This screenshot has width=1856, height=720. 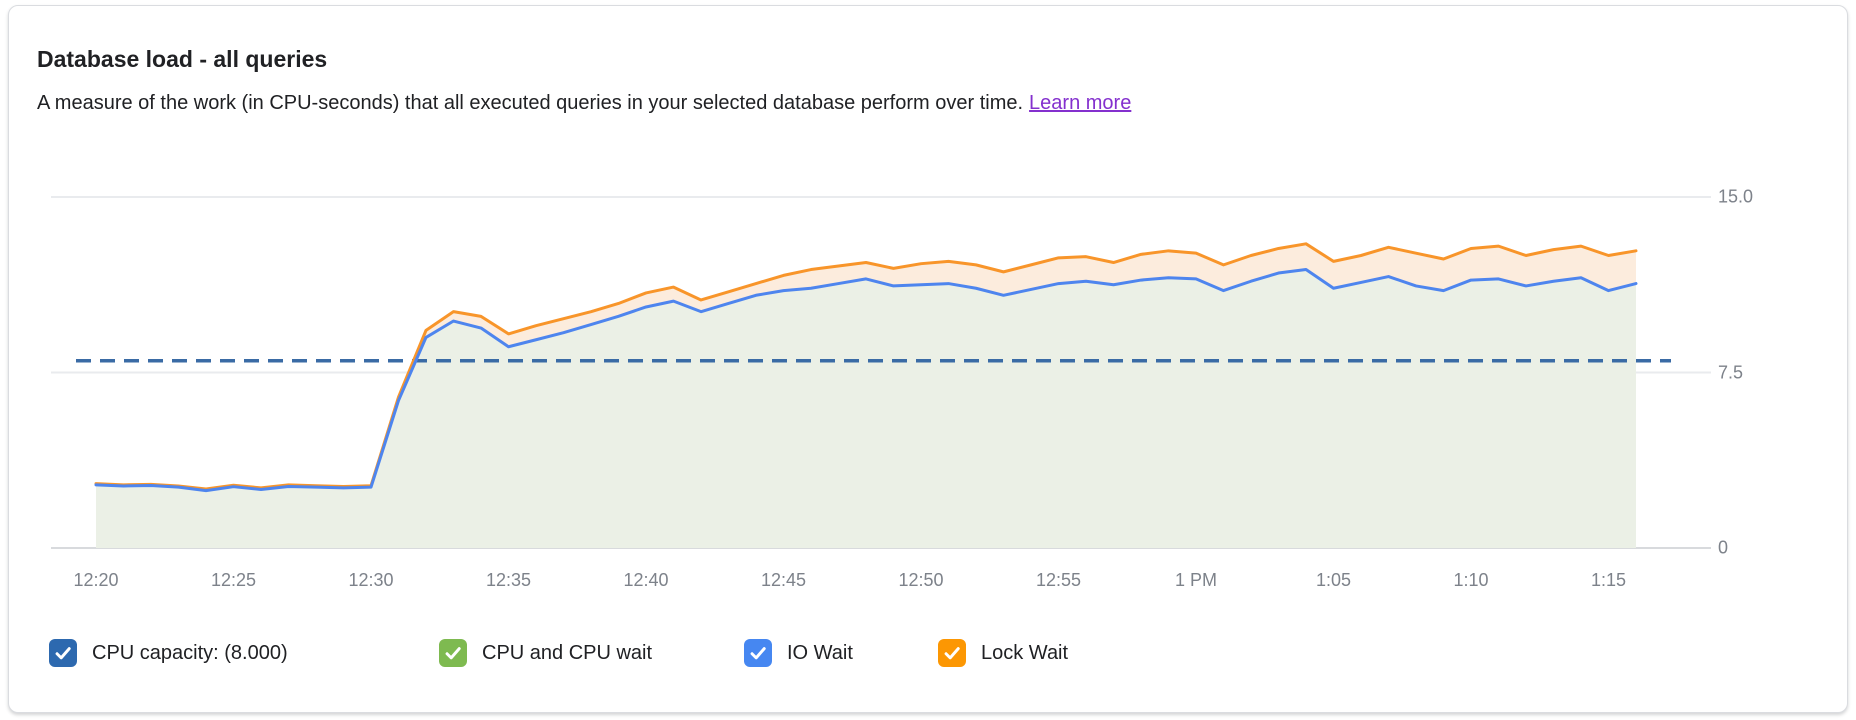 I want to click on legend-item-cpu-and-cpu-wait: CPU and CPU wait, so click(x=545, y=653).